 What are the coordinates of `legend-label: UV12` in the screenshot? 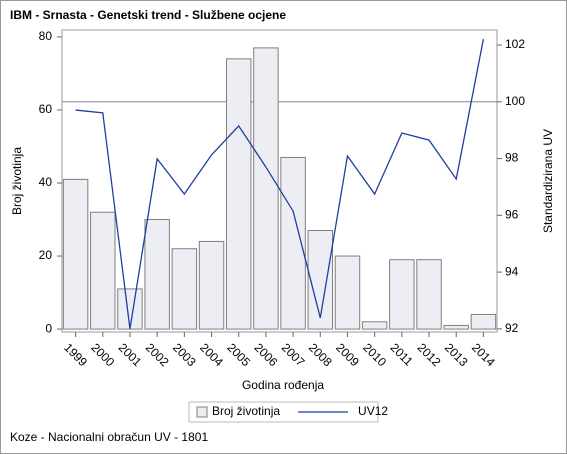 It's located at (373, 411).